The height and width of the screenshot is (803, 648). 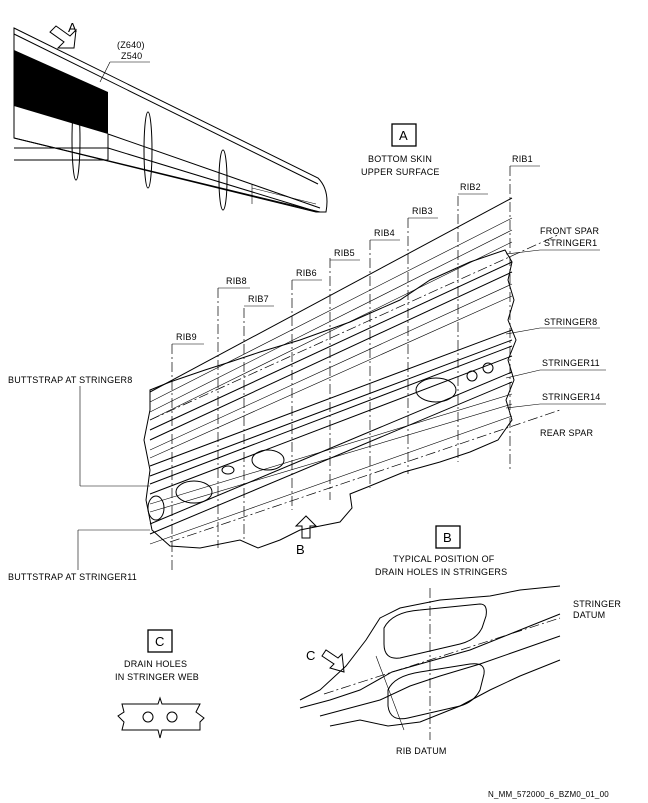 What do you see at coordinates (522, 159) in the screenshot?
I see `rib-1-label: RIB1` at bounding box center [522, 159].